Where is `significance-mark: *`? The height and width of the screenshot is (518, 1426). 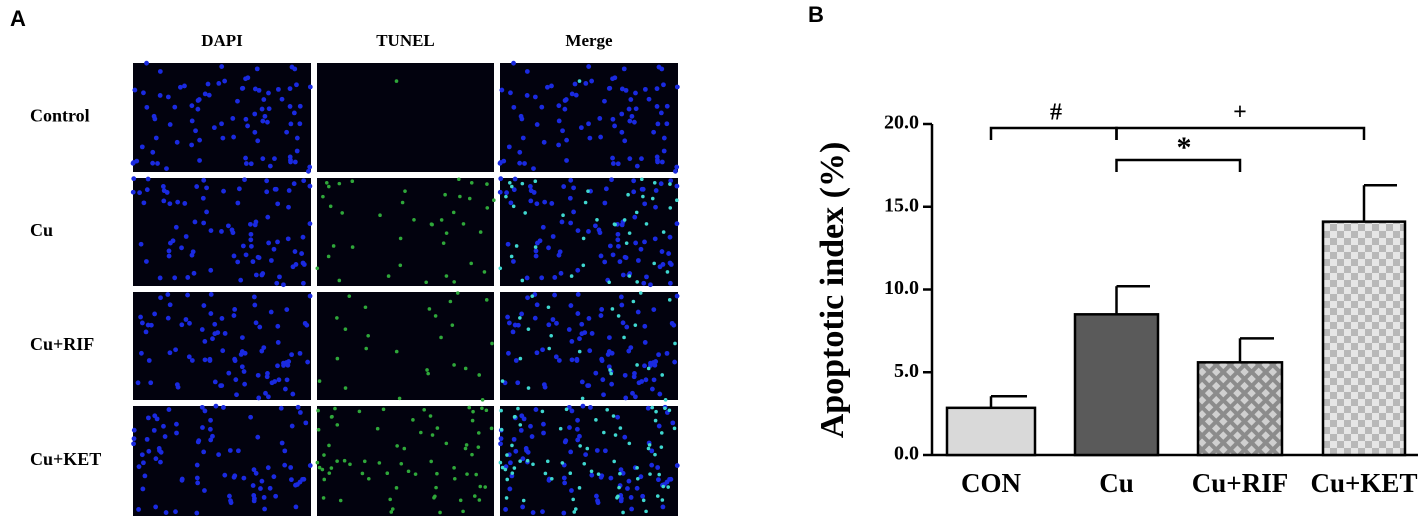
significance-mark: * is located at coordinates (1184, 147).